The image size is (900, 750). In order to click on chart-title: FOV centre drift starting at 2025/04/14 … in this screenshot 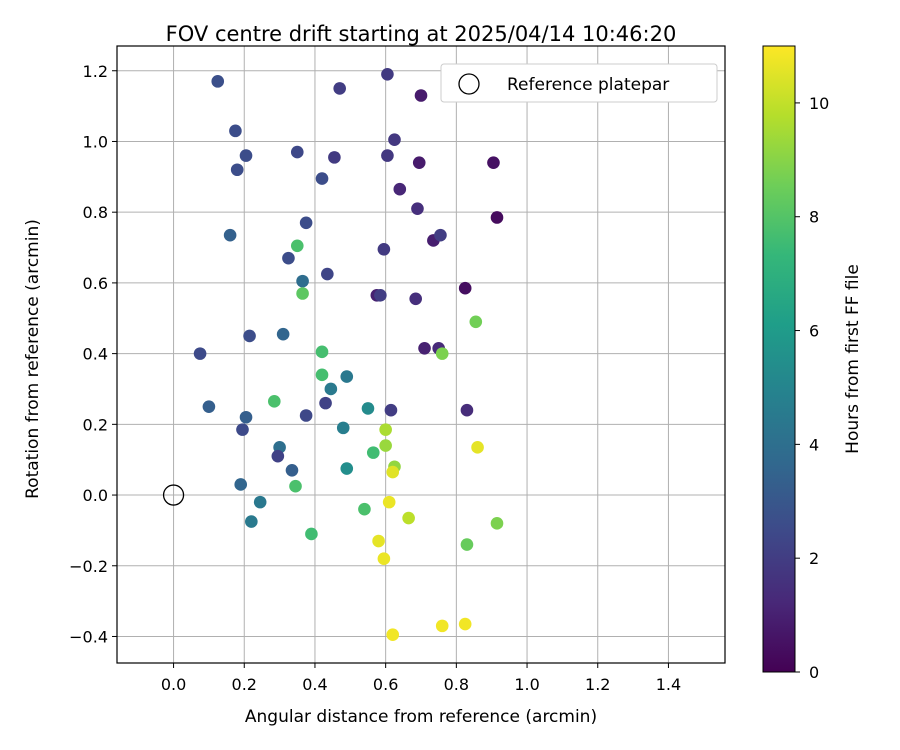, I will do `click(421, 34)`.